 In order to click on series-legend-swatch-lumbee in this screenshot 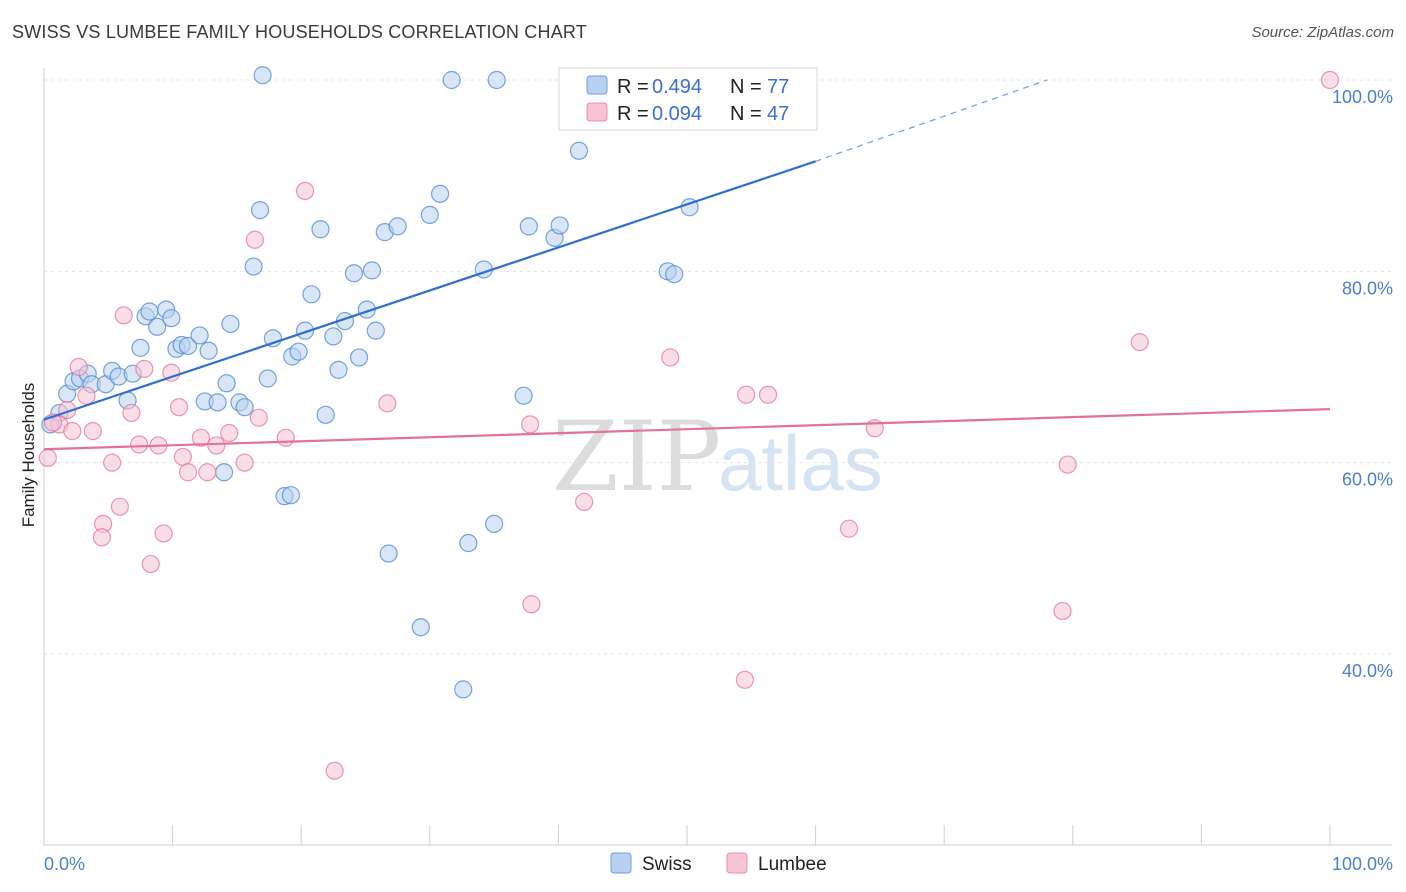, I will do `click(737, 863)`.